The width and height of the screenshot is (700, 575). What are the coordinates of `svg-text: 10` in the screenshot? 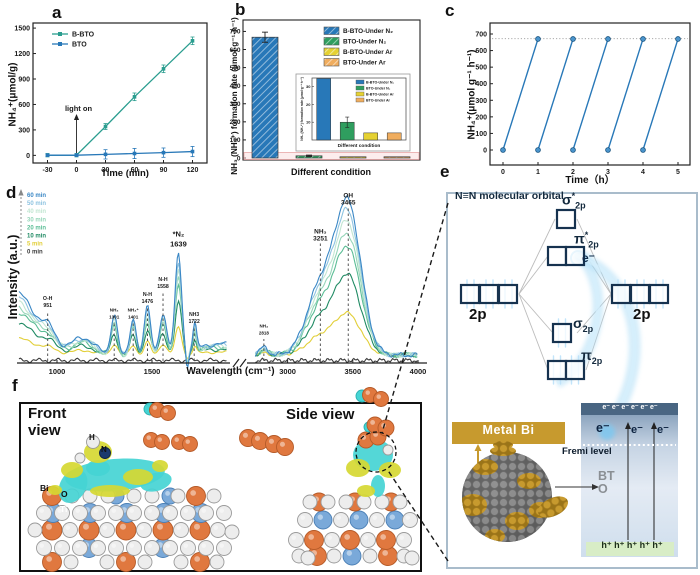 It's located at (308, 122).